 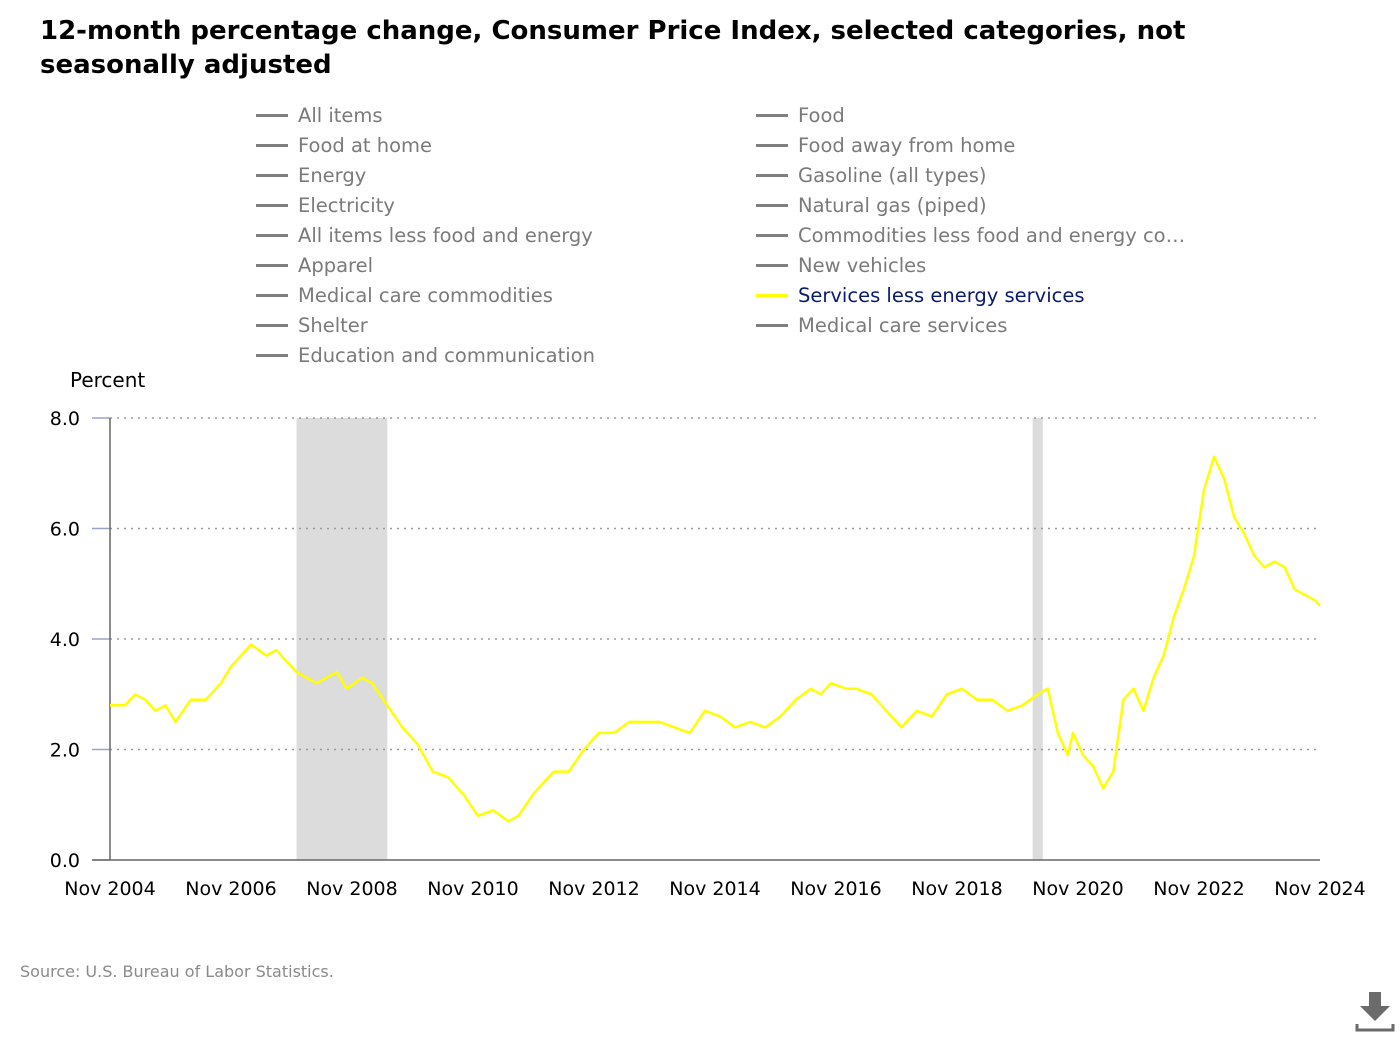 I want to click on legend-label: Medical care commodities, so click(x=425, y=295).